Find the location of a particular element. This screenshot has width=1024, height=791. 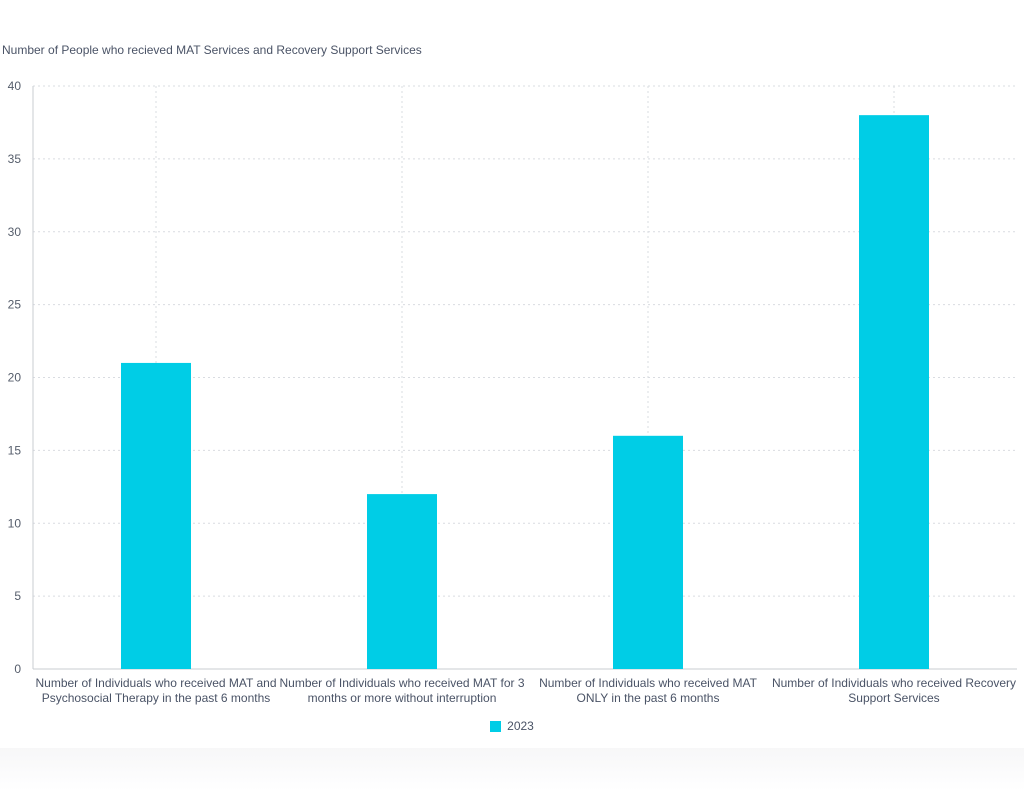

x-category-label: ONLY in the past 6 months is located at coordinates (648, 698).